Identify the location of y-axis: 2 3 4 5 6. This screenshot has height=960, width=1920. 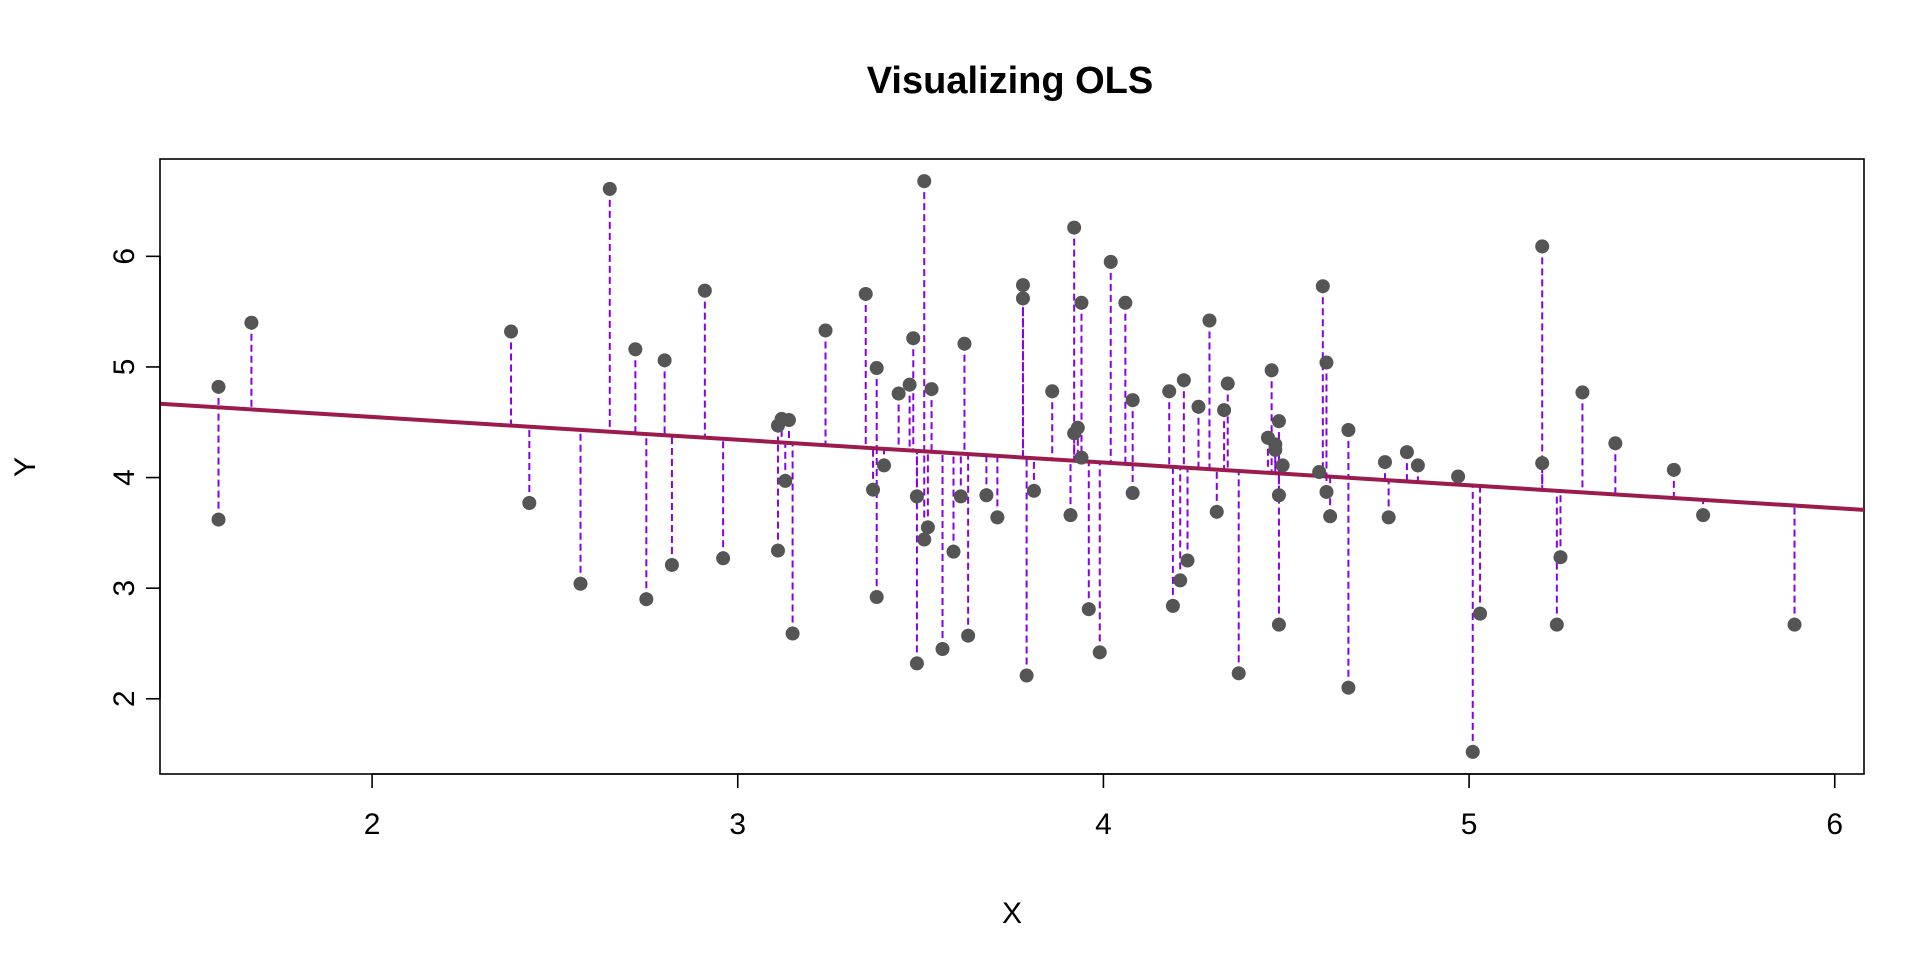
(134, 477).